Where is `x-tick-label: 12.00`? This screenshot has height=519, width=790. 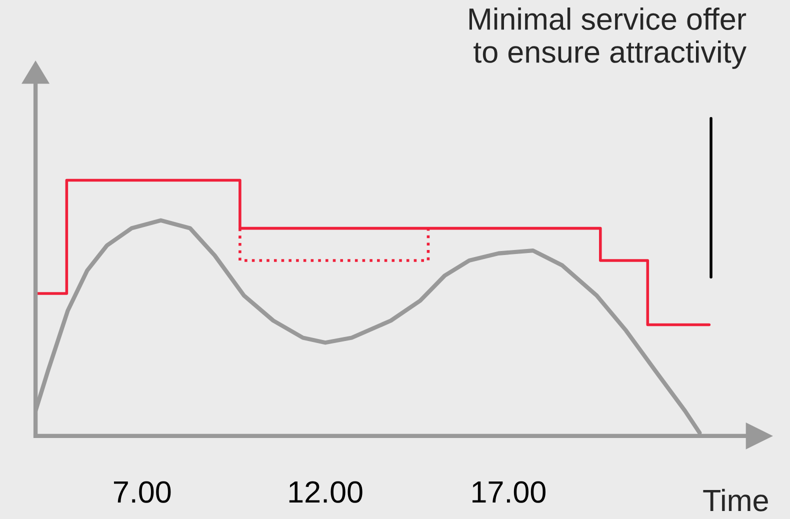
x-tick-label: 12.00 is located at coordinates (325, 492).